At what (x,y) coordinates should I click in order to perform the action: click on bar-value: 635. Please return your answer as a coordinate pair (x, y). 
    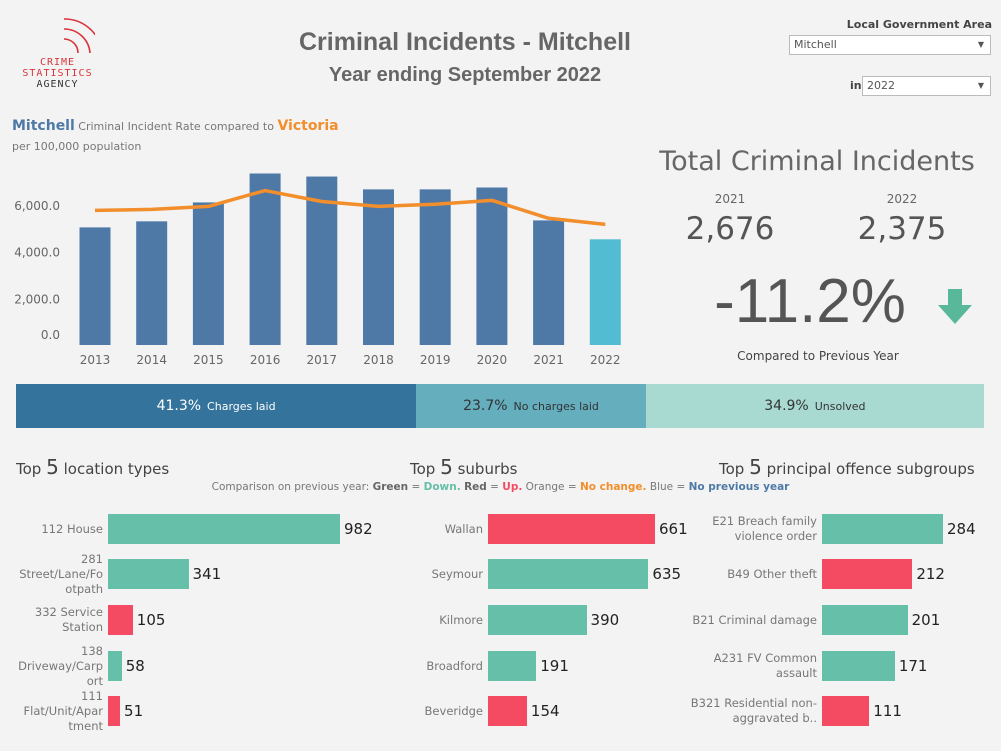
    Looking at the image, I should click on (667, 574).